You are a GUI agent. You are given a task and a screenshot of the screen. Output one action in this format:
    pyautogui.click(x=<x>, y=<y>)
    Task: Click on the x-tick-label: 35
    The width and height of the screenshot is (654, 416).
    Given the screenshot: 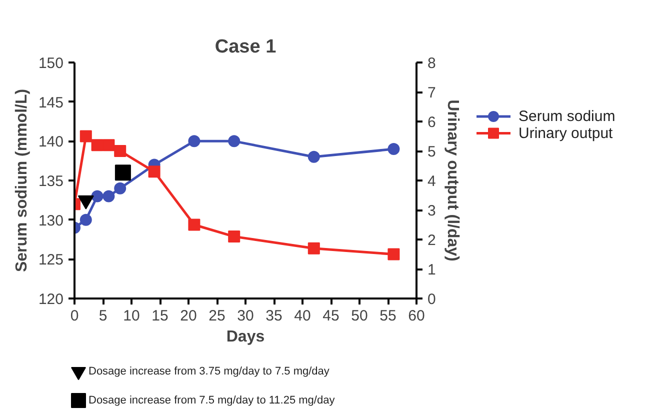 What is the action you would take?
    pyautogui.click(x=274, y=316)
    